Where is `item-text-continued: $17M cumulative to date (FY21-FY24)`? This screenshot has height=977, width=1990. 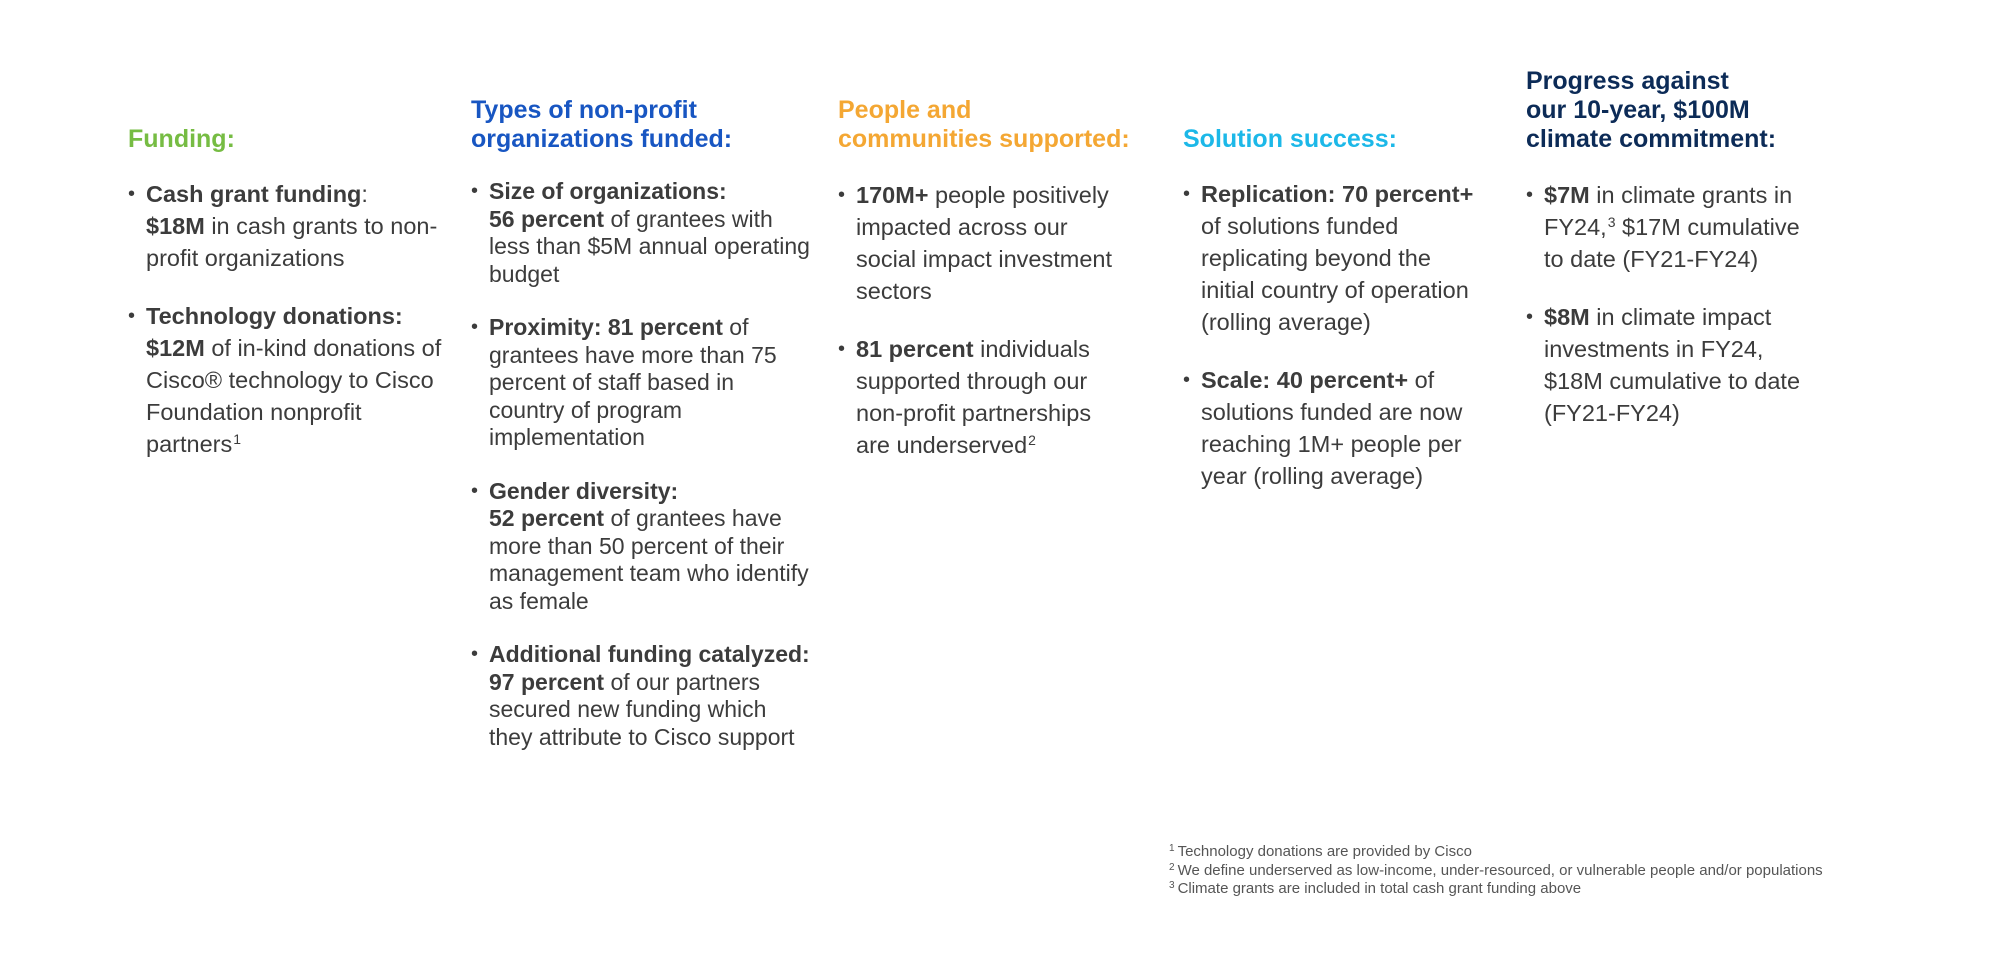
item-text-continued: $17M cumulative to date (FY21-FY24) is located at coordinates (1672, 243).